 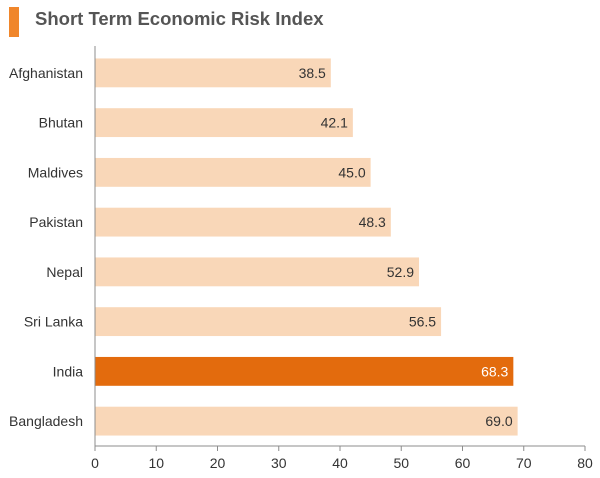 What do you see at coordinates (224, 123) in the screenshot?
I see `bar-bhutan` at bounding box center [224, 123].